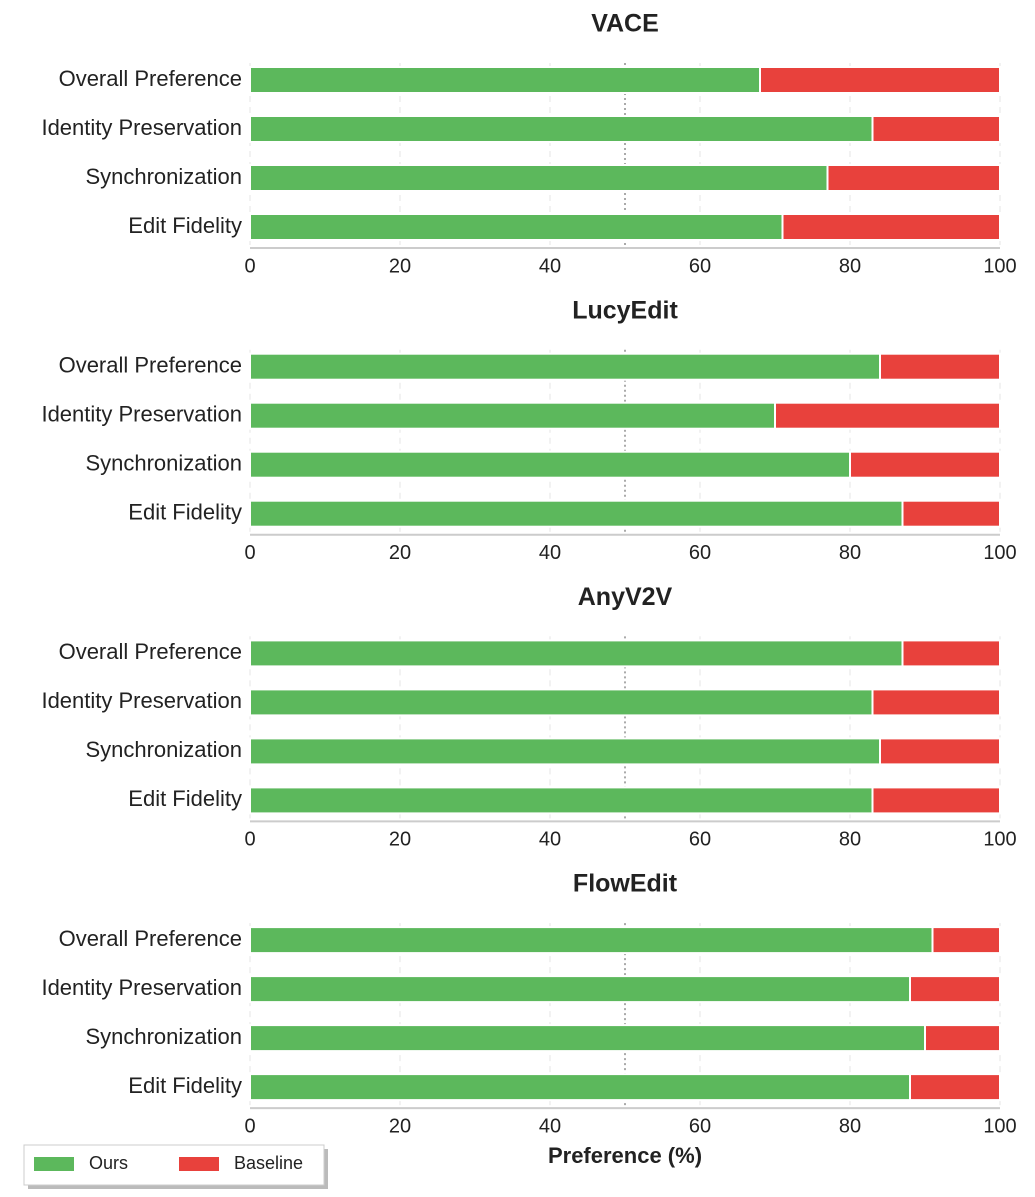 The image size is (1035, 1197). Describe the element at coordinates (625, 24) in the screenshot. I see `chart-title: VACE` at that location.